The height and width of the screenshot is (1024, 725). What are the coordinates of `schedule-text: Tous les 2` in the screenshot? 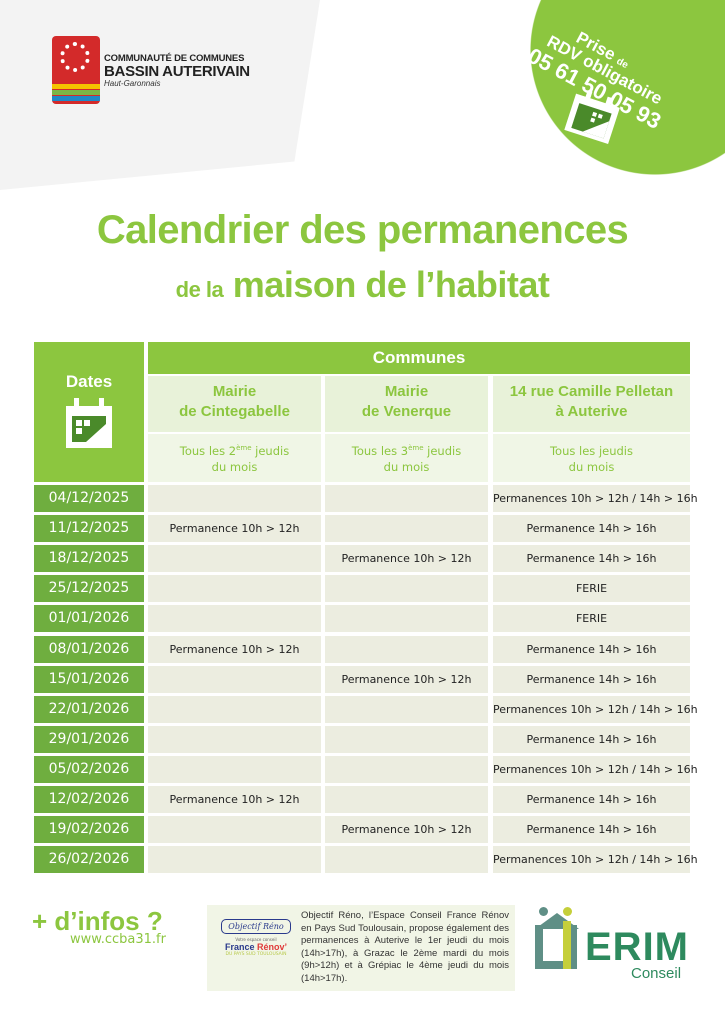 It's located at (208, 450).